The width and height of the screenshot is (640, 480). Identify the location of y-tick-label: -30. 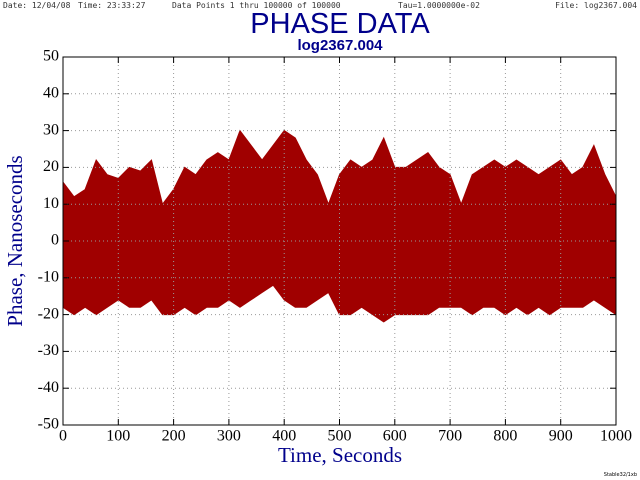
(48, 350).